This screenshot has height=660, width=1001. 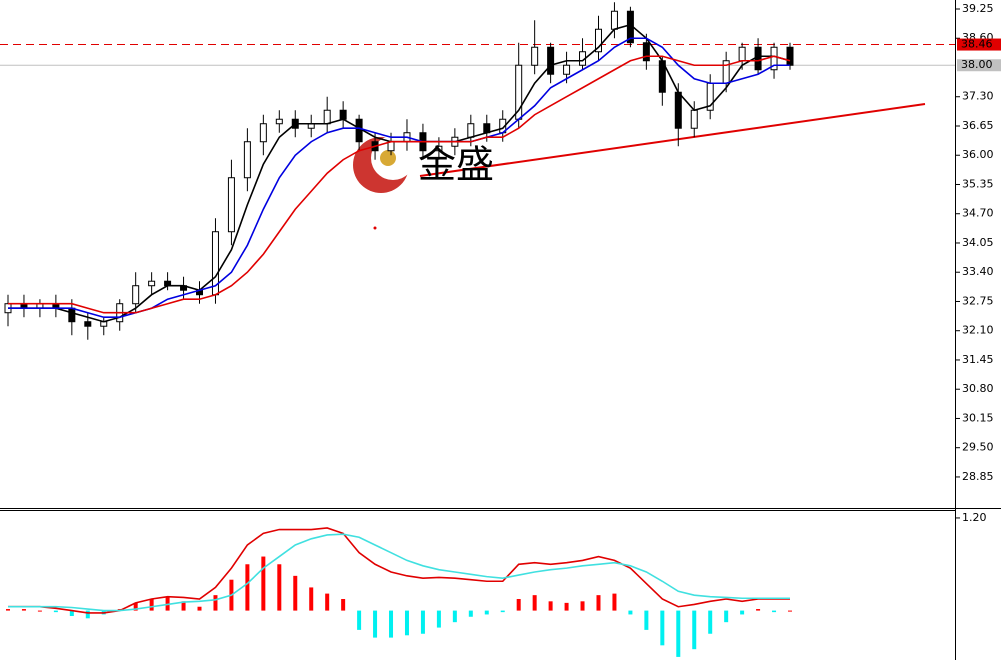 What do you see at coordinates (978, 96) in the screenshot?
I see `y-tick-label: 37.30` at bounding box center [978, 96].